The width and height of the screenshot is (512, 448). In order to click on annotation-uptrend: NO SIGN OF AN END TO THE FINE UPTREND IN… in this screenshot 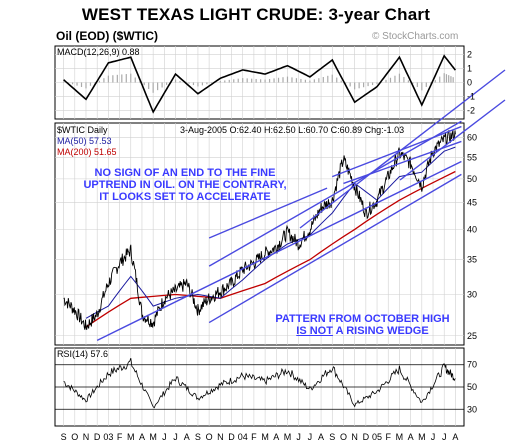, I will do `click(185, 185)`.